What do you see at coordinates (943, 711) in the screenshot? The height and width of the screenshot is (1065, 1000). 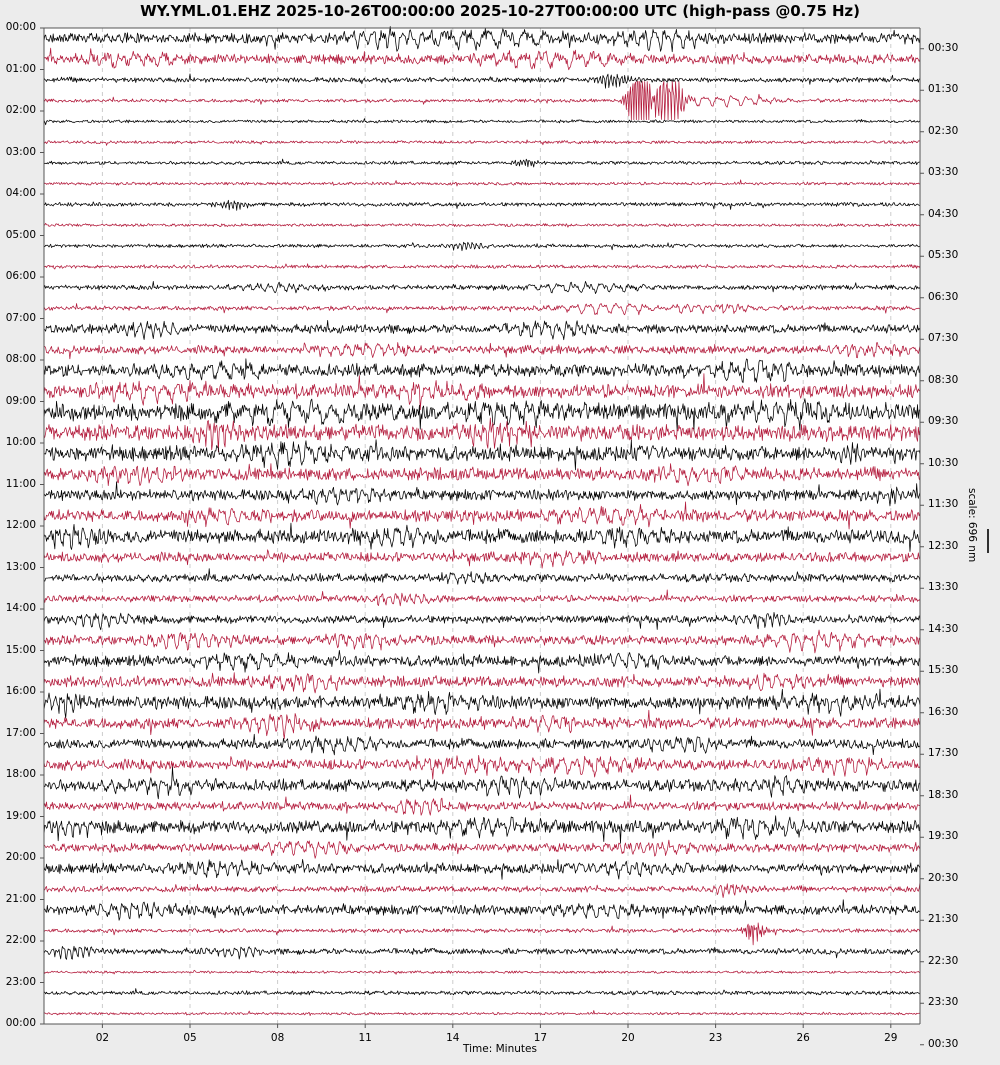 I see `right-tick-label: 16:30` at bounding box center [943, 711].